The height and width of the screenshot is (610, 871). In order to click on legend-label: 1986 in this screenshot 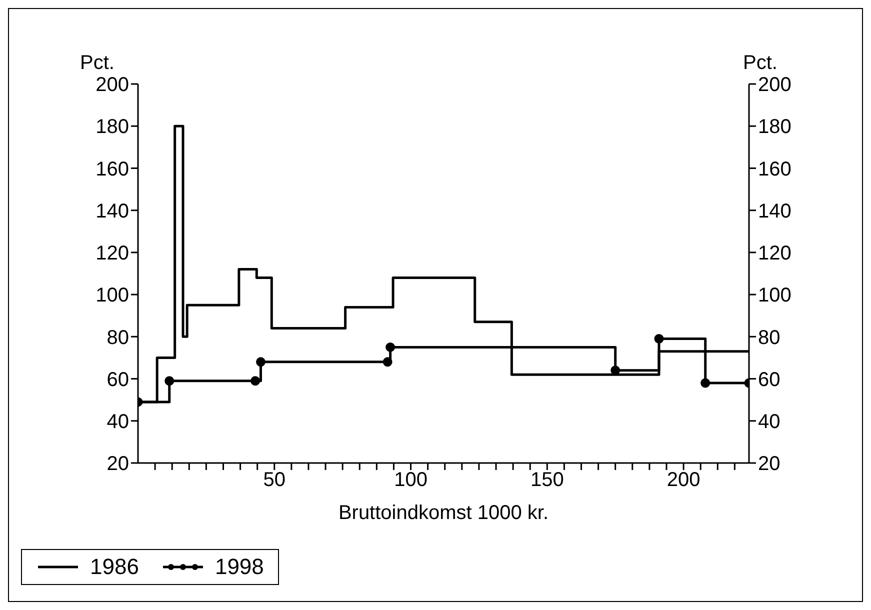, I will do `click(114, 567)`.